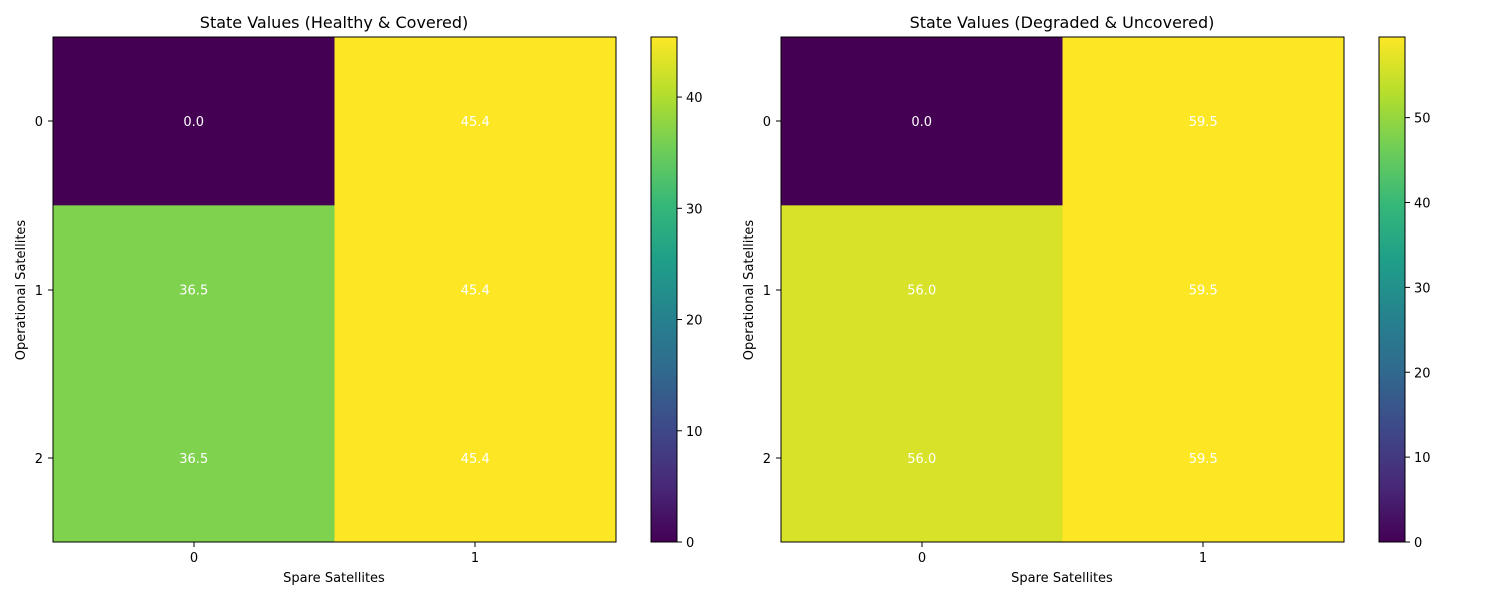 The image size is (1500, 600). I want to click on colorbar-tick-label: 50, so click(1422, 119).